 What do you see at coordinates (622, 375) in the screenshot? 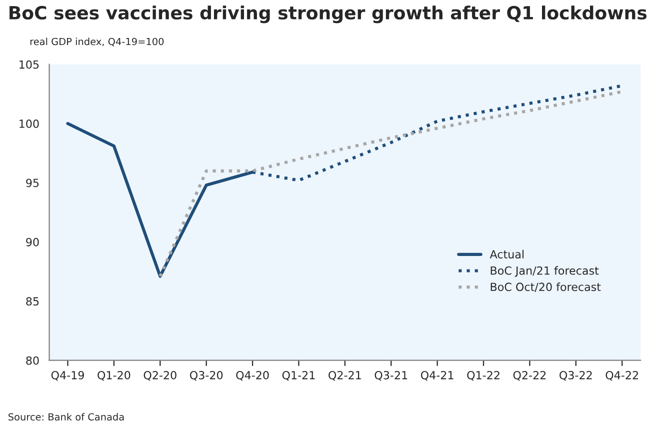
I see `x-tick-label: Q4-22` at bounding box center [622, 375].